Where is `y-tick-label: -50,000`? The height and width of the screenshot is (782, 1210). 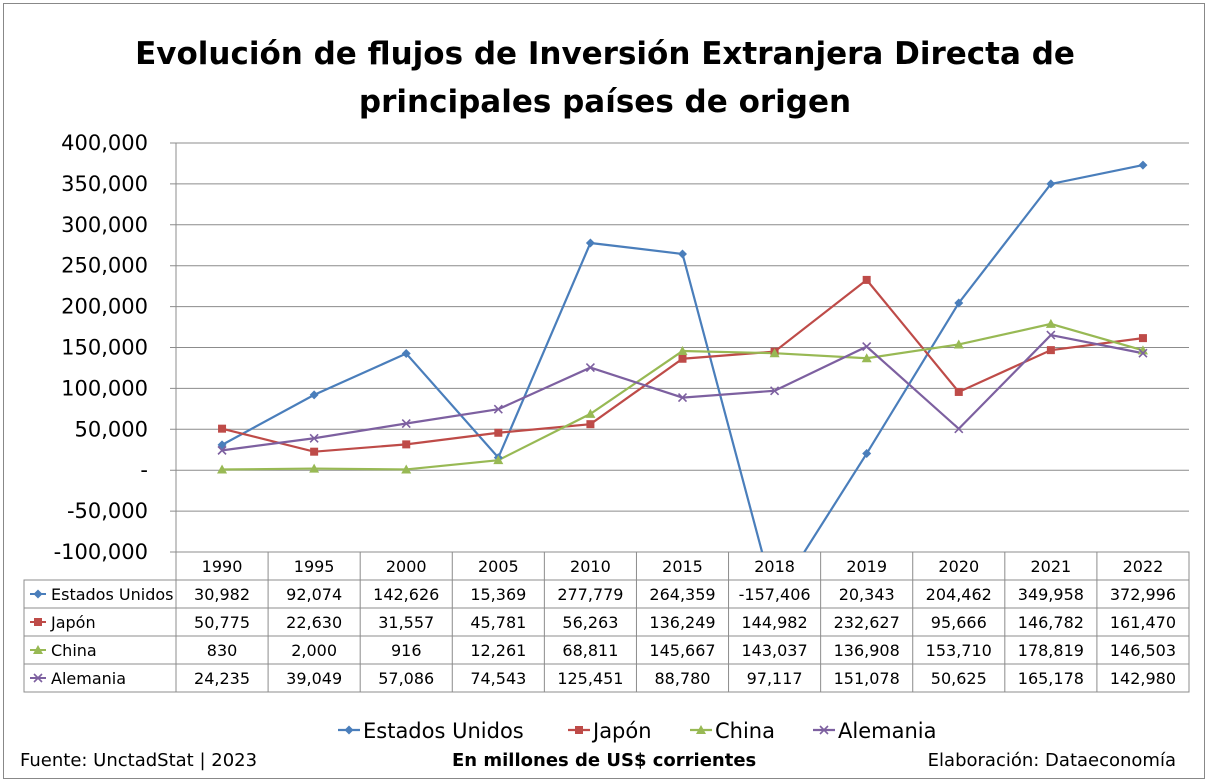 y-tick-label: -50,000 is located at coordinates (107, 511).